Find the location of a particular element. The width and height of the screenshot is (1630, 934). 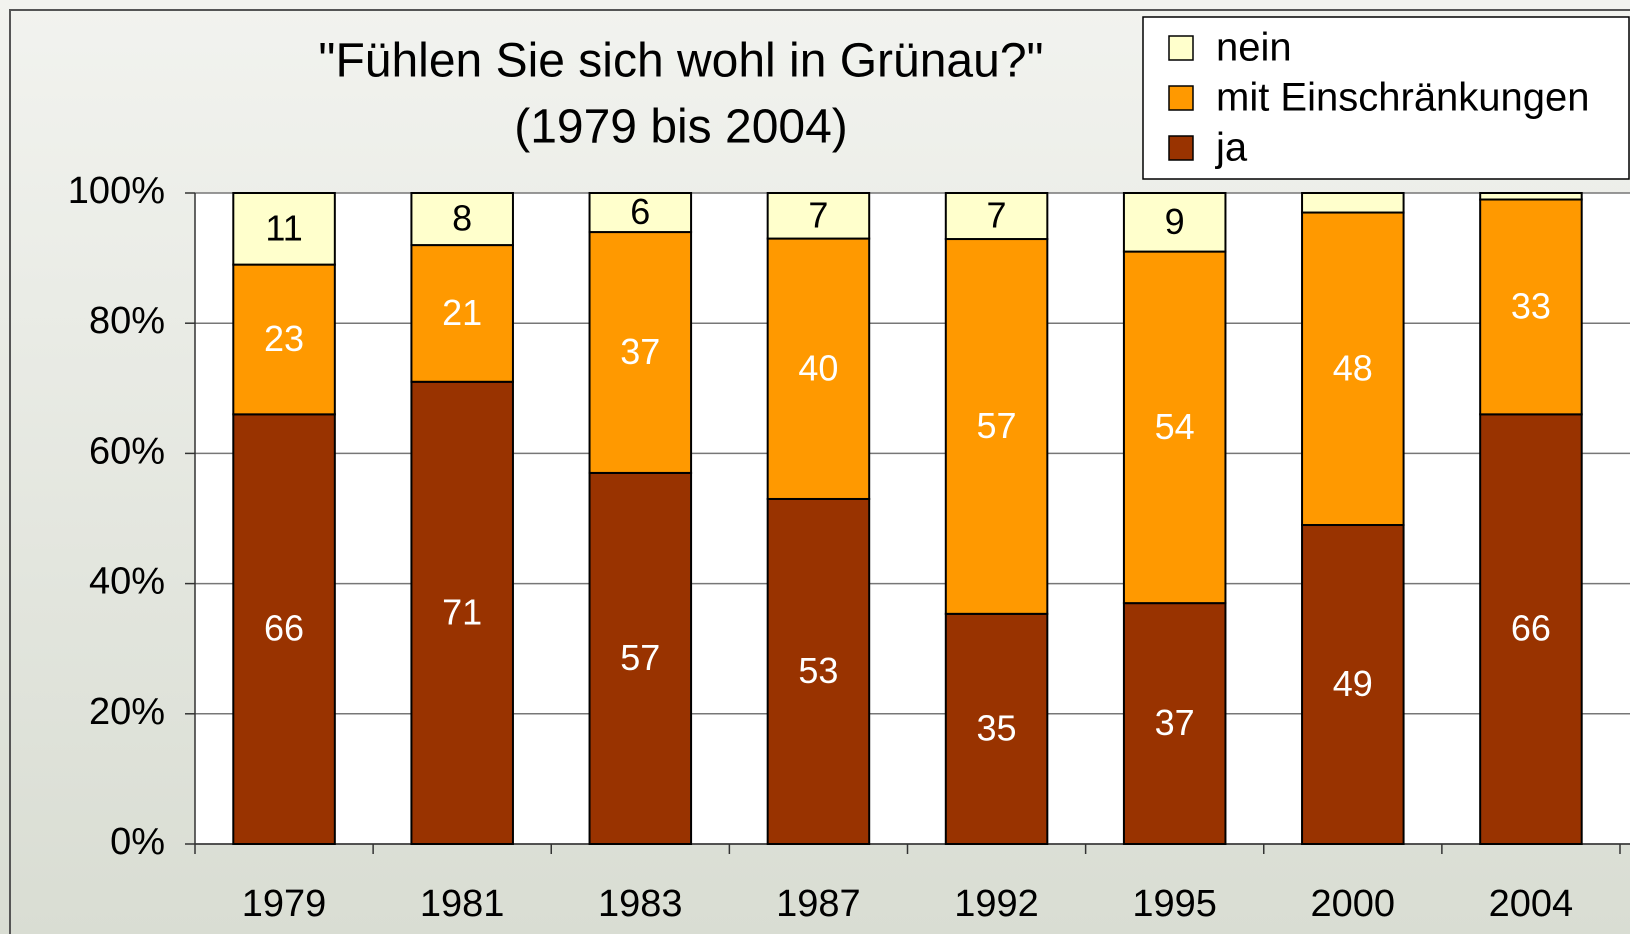

legend-label: nein is located at coordinates (1254, 48).